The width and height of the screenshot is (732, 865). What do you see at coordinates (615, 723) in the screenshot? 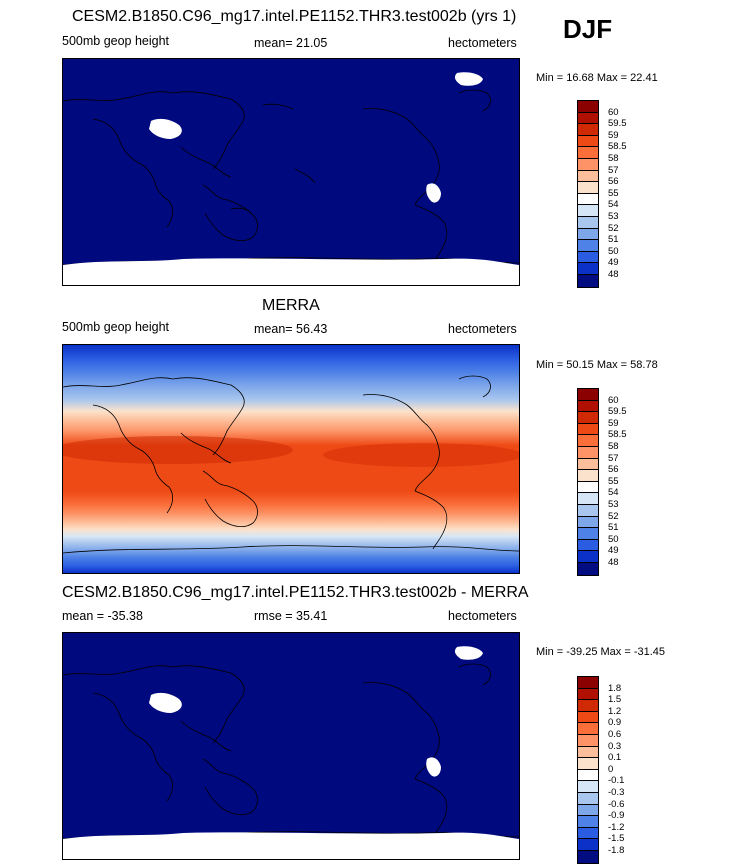
I see `colorbar-tick-label: 0.9` at bounding box center [615, 723].